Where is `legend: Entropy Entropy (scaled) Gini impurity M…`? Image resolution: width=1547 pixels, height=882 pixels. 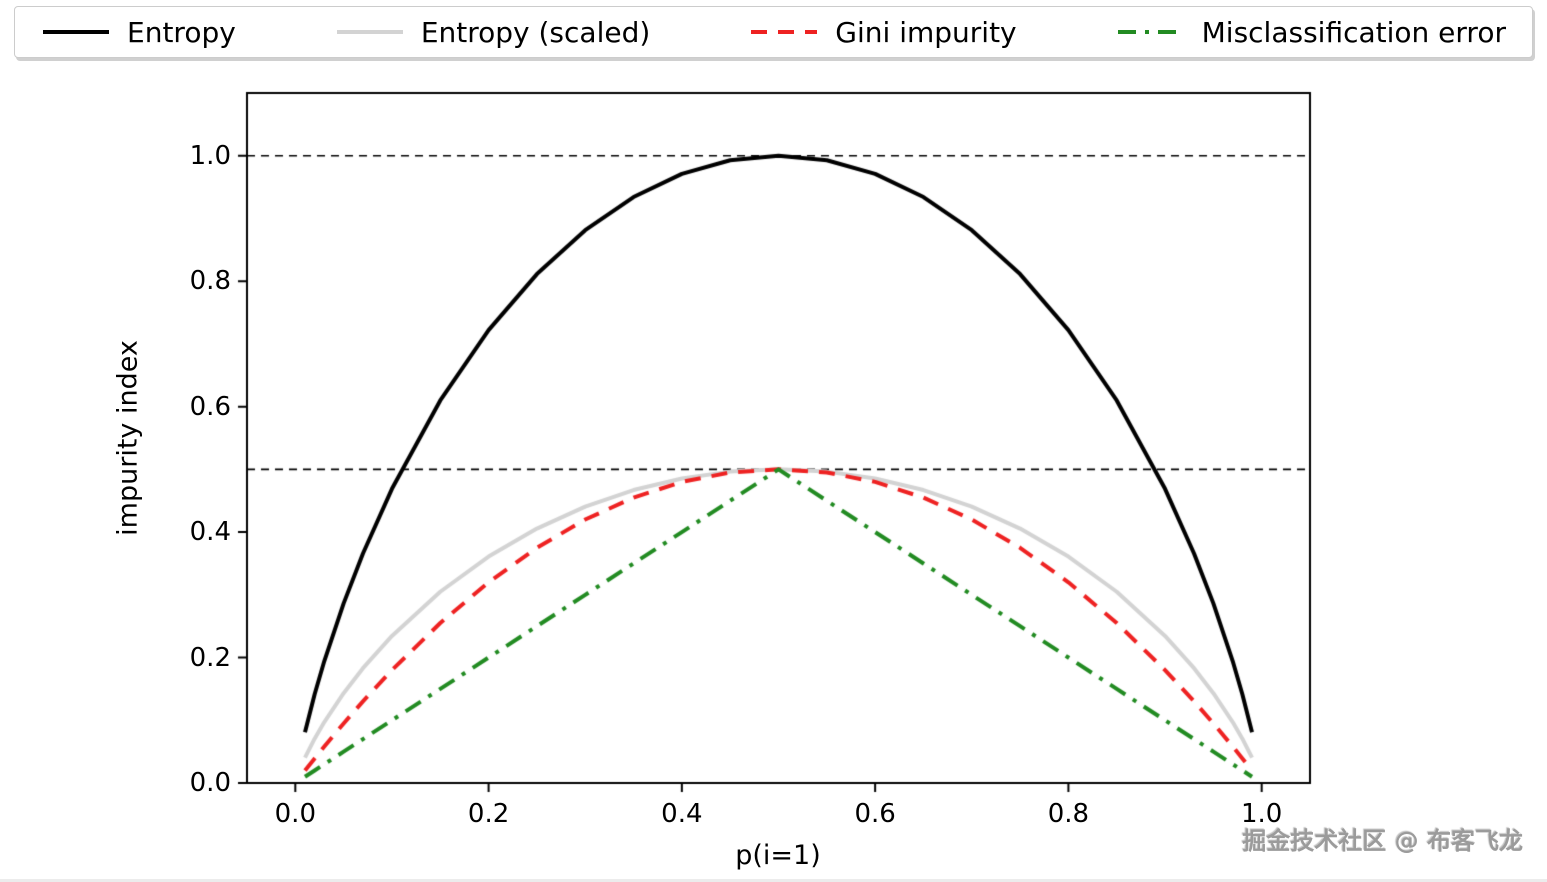 legend: Entropy Entropy (scaled) Gini impurity M… is located at coordinates (773, 32).